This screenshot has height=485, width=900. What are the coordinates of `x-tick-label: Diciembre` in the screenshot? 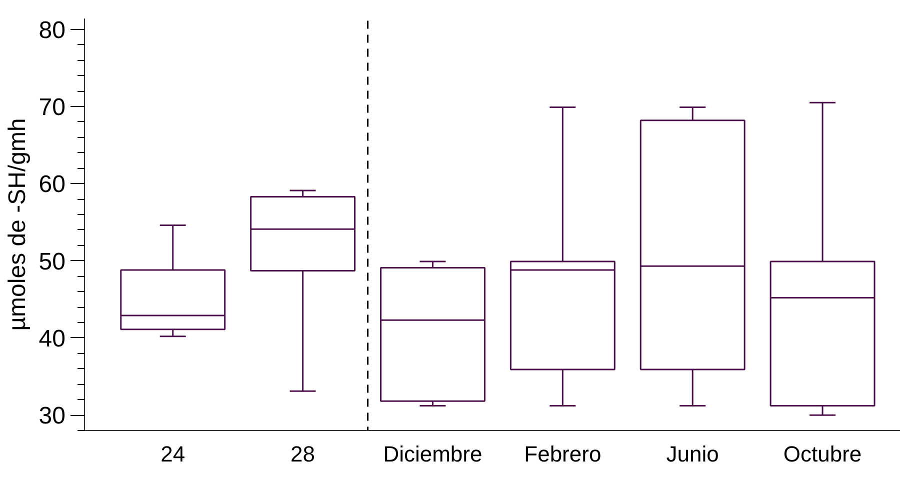 It's located at (432, 454).